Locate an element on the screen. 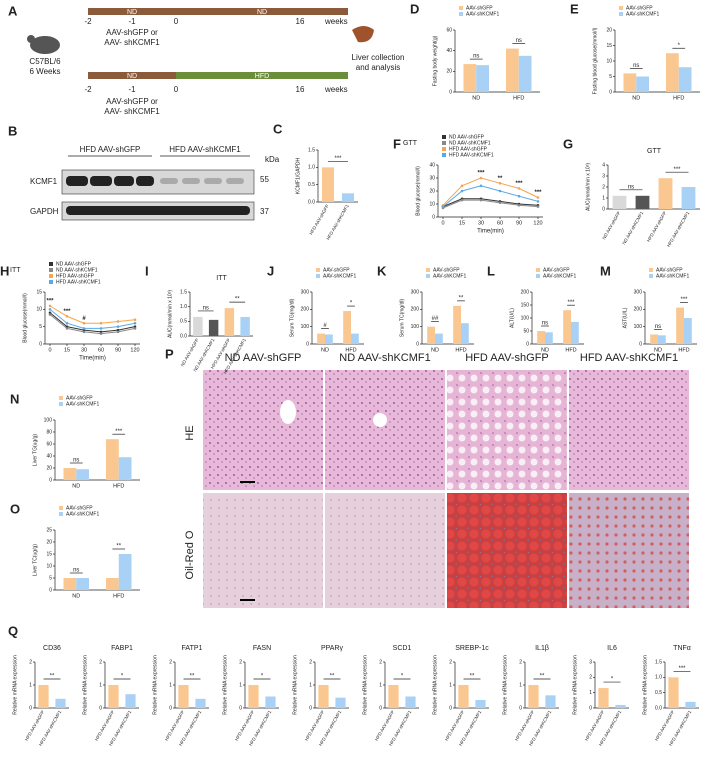  chart-title: FATP1 is located at coordinates (192, 648).